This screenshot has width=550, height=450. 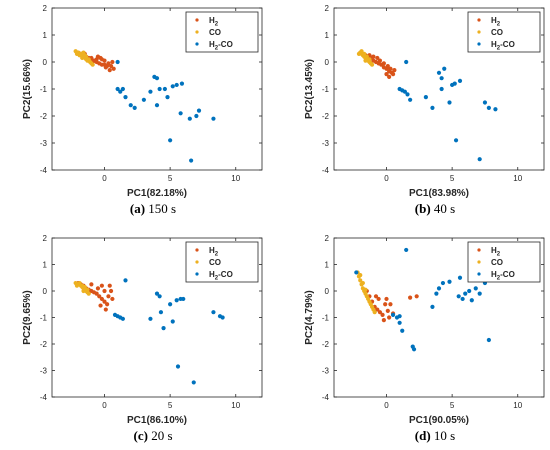 What do you see at coordinates (153, 208) in the screenshot?
I see `subplot-caption: (a) 150 s` at bounding box center [153, 208].